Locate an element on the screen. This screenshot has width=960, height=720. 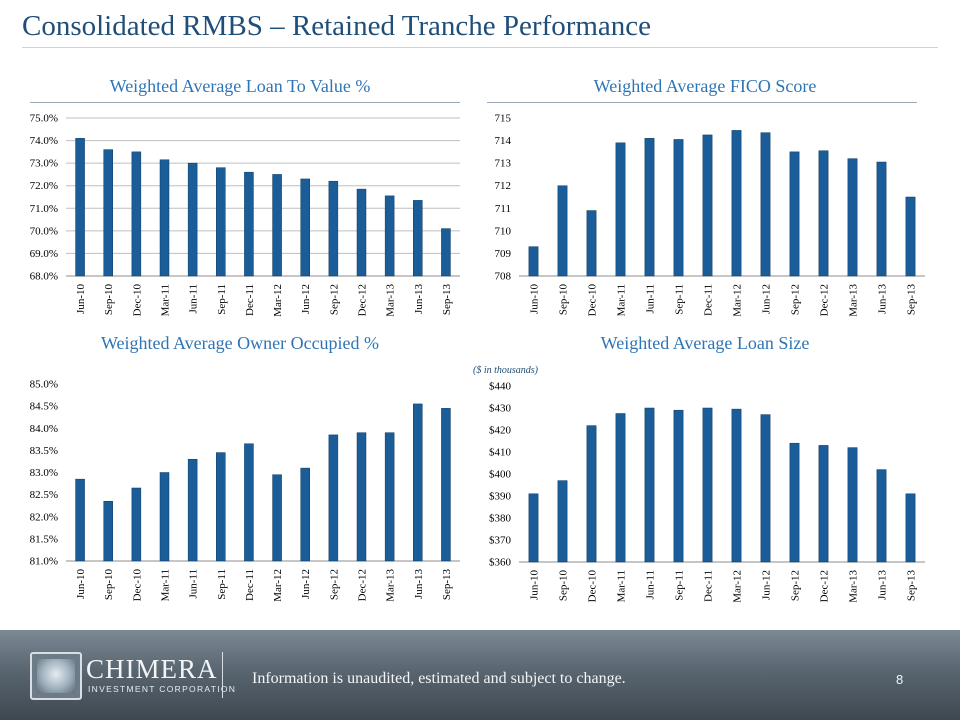
ltv-y-tick-label: 70.0% is located at coordinates (44, 231).